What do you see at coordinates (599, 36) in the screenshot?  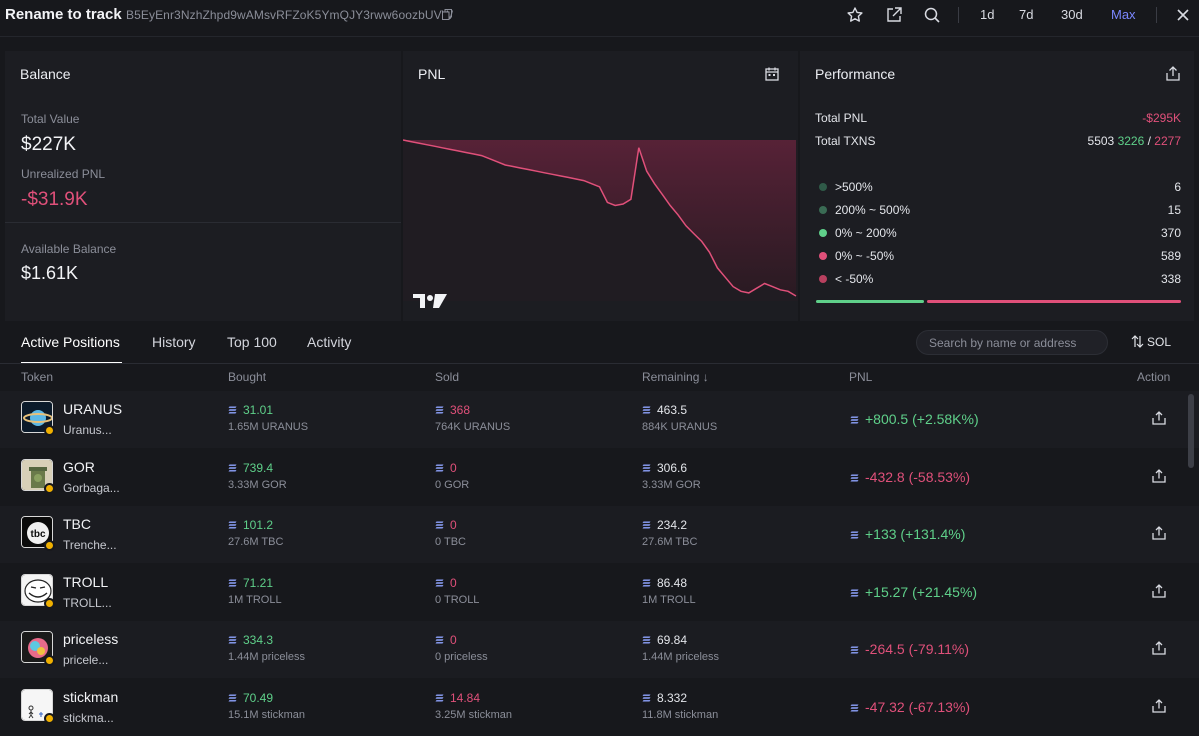 I see `header-divider` at bounding box center [599, 36].